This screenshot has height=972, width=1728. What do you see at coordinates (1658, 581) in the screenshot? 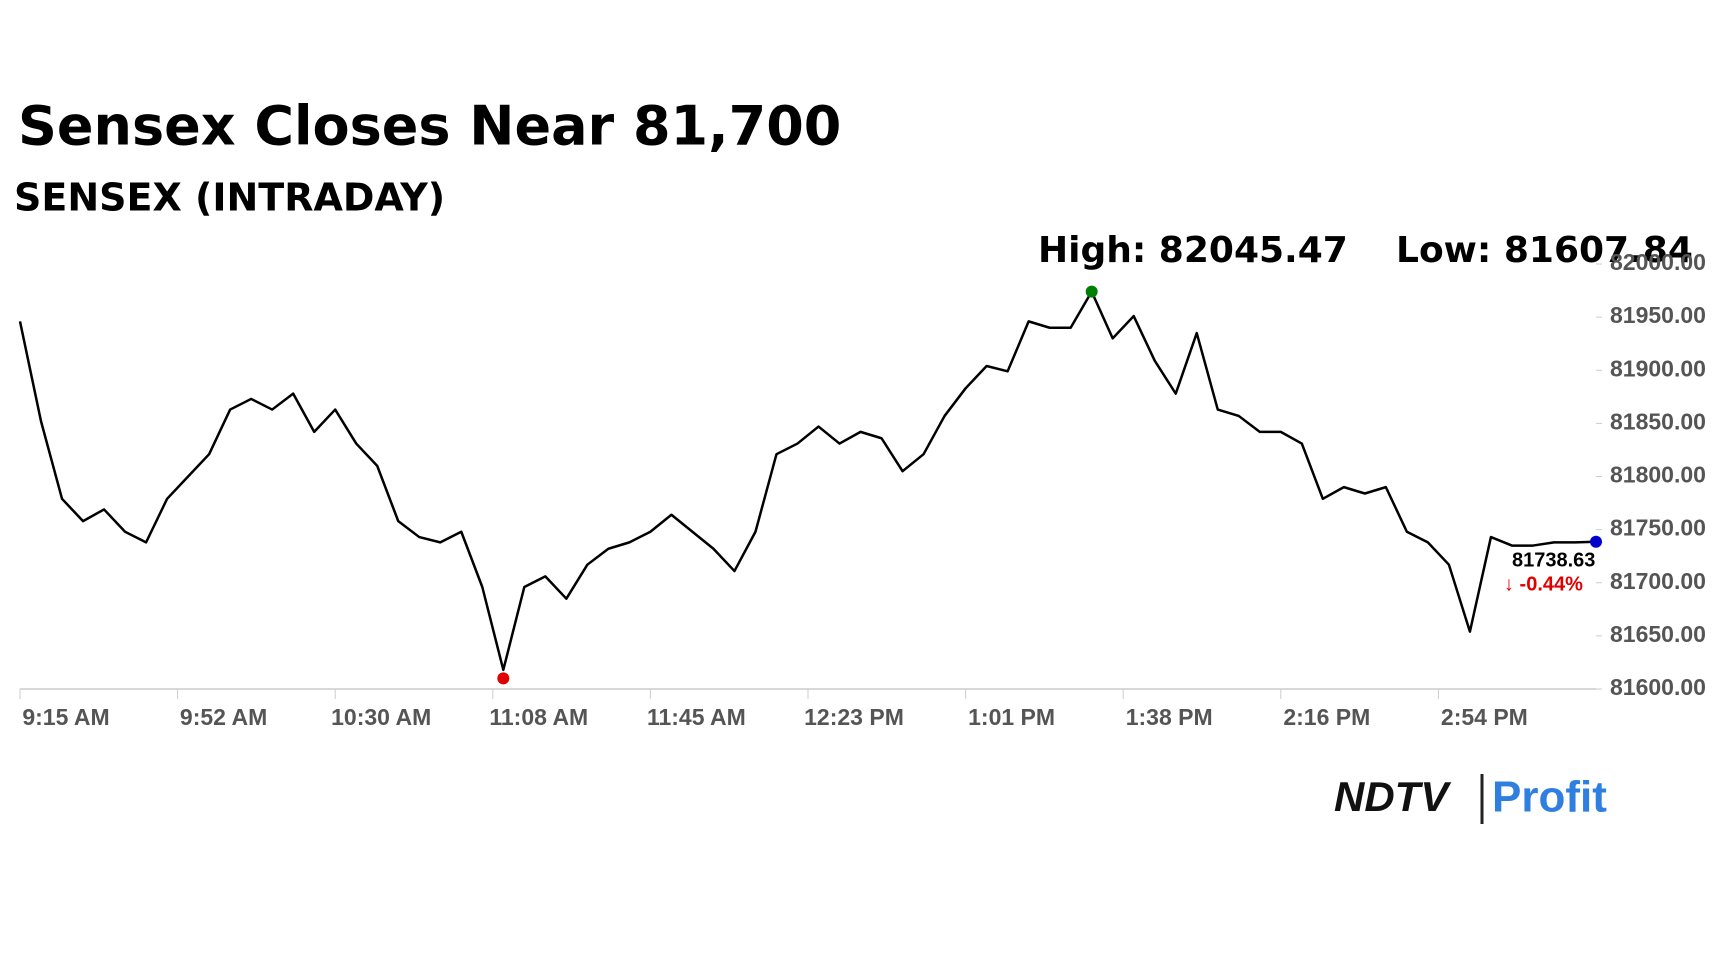
I see `y-tick-label: 81700.00` at bounding box center [1658, 581].